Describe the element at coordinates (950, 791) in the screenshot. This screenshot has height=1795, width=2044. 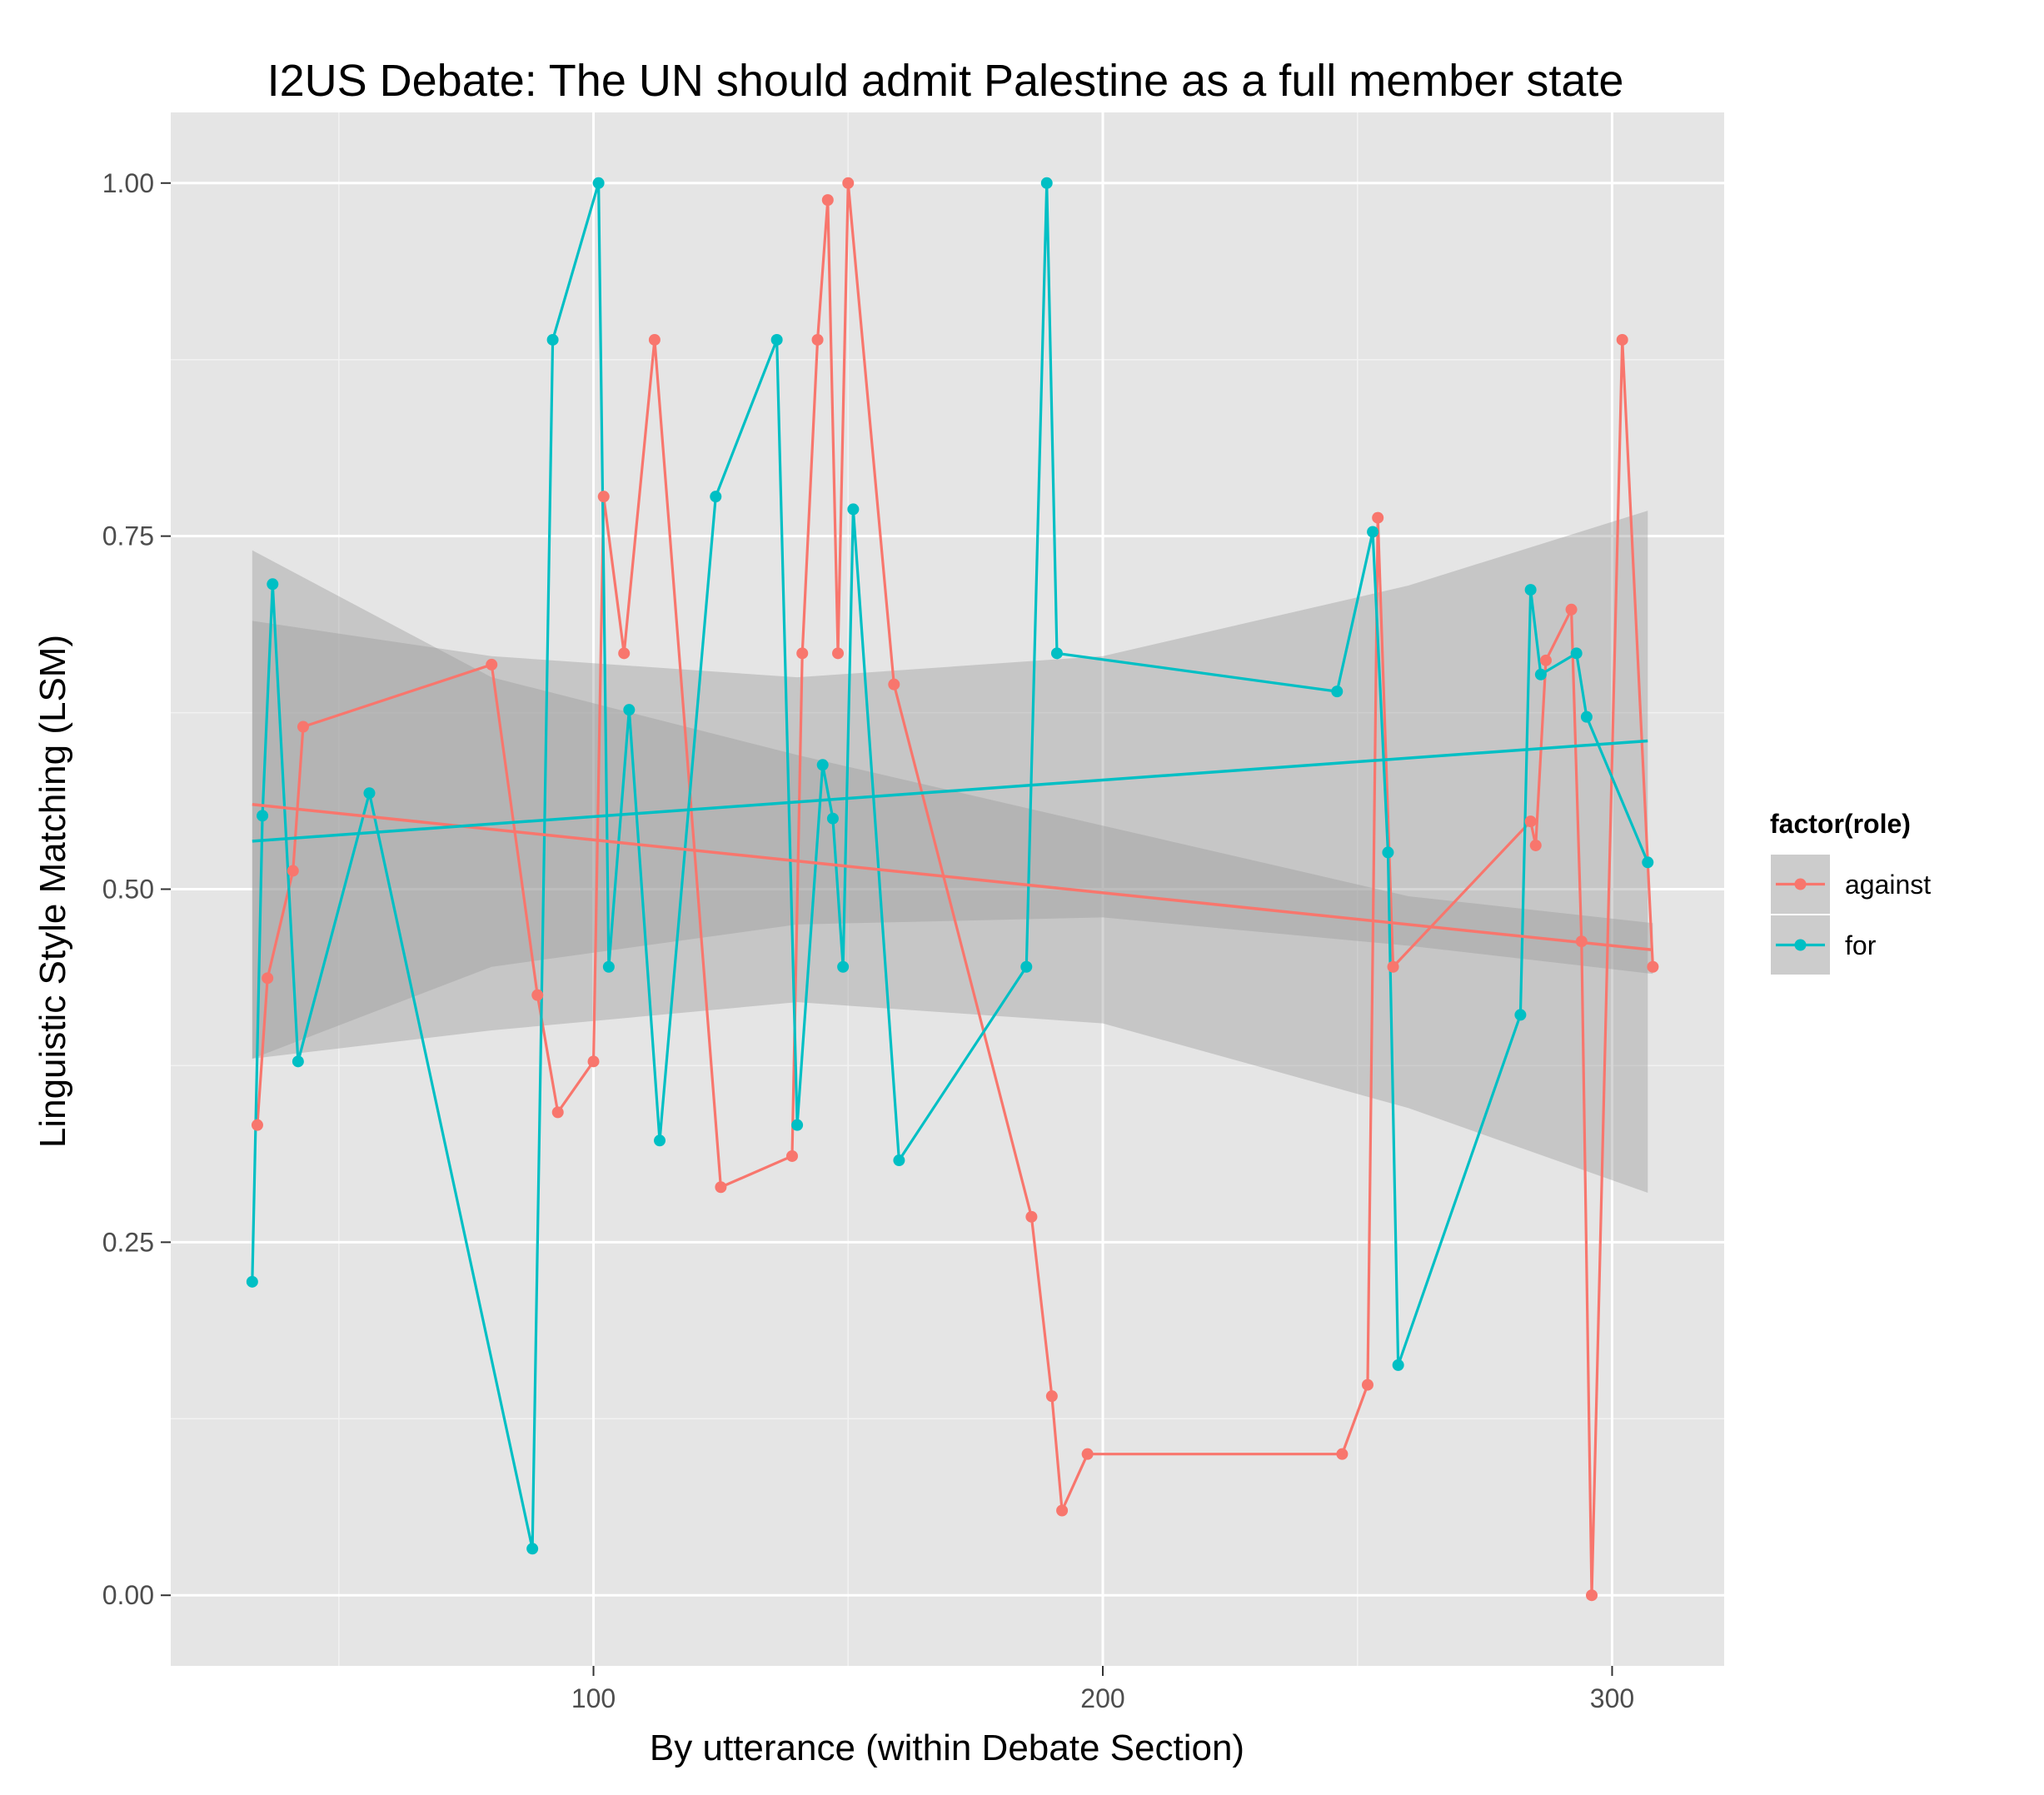
I see `trend-line-for` at that location.